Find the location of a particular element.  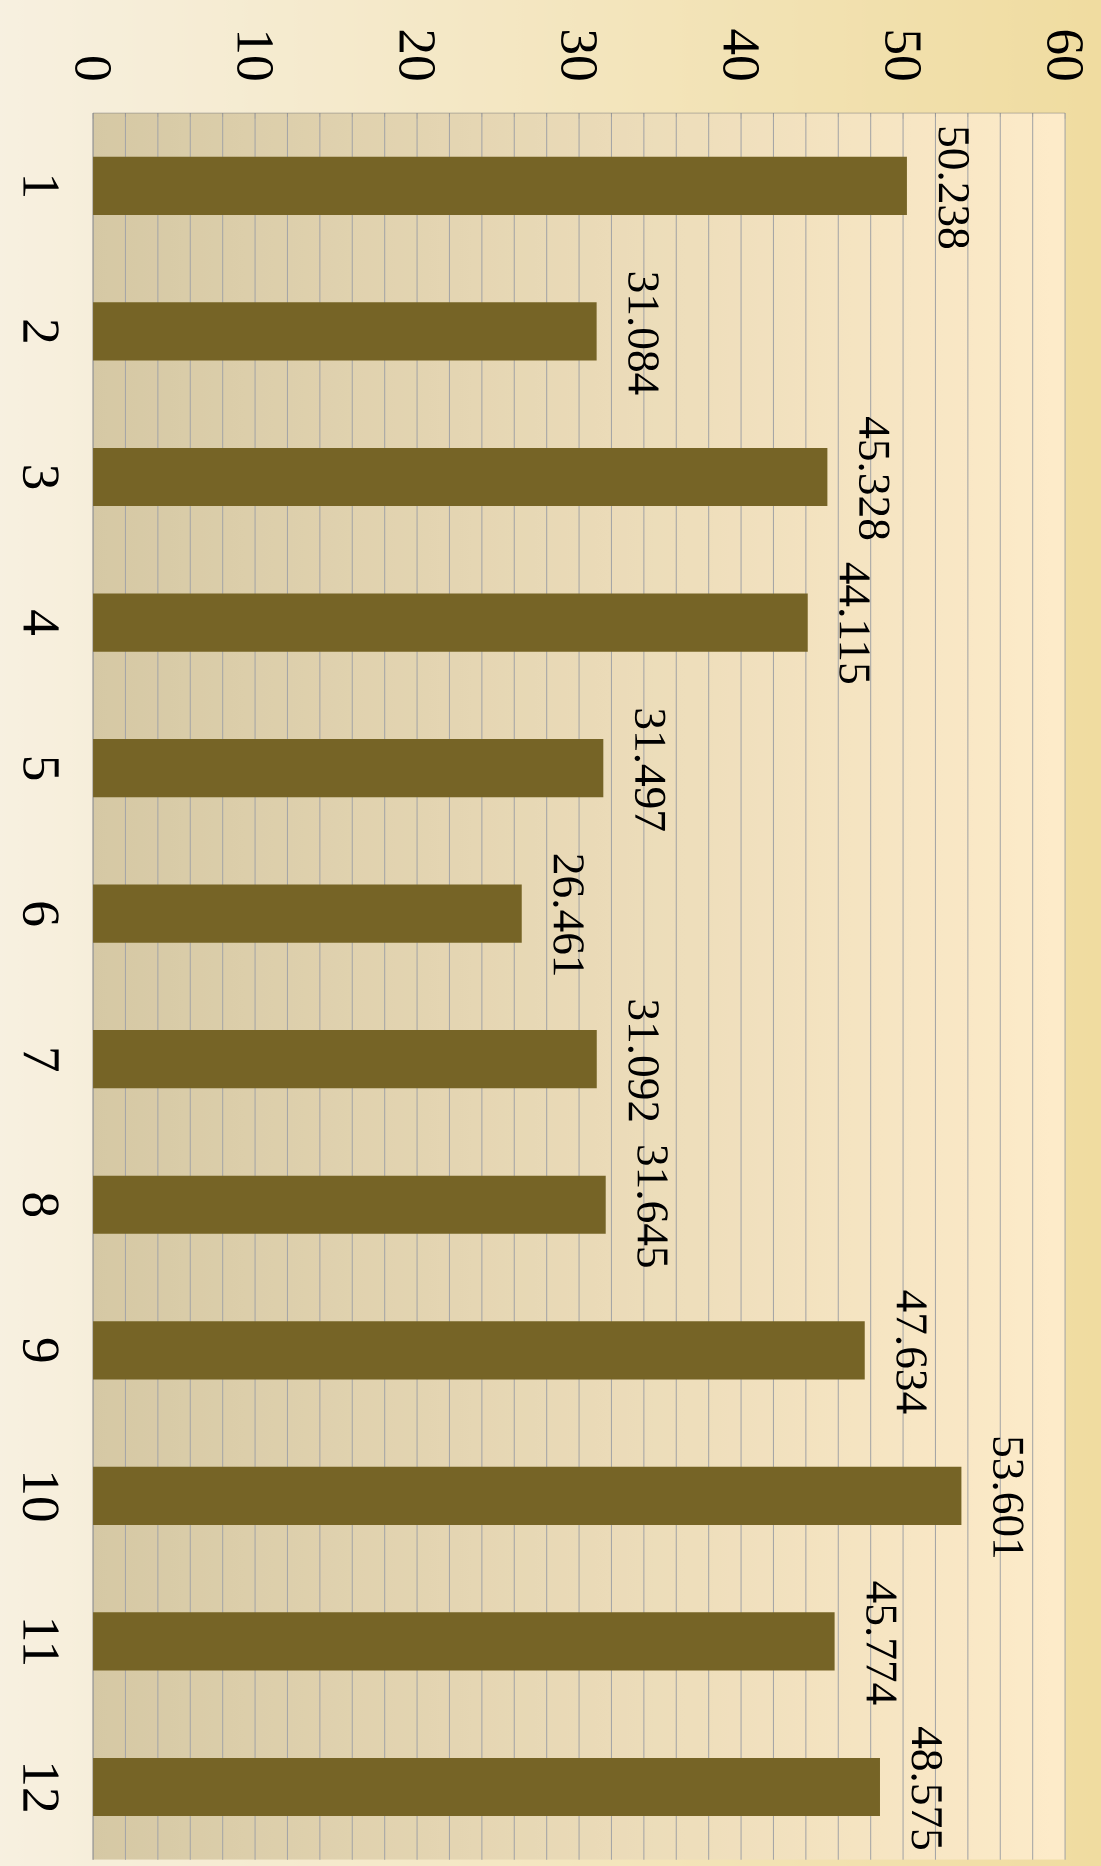

x-tick-label: 50 is located at coordinates (903, 55).